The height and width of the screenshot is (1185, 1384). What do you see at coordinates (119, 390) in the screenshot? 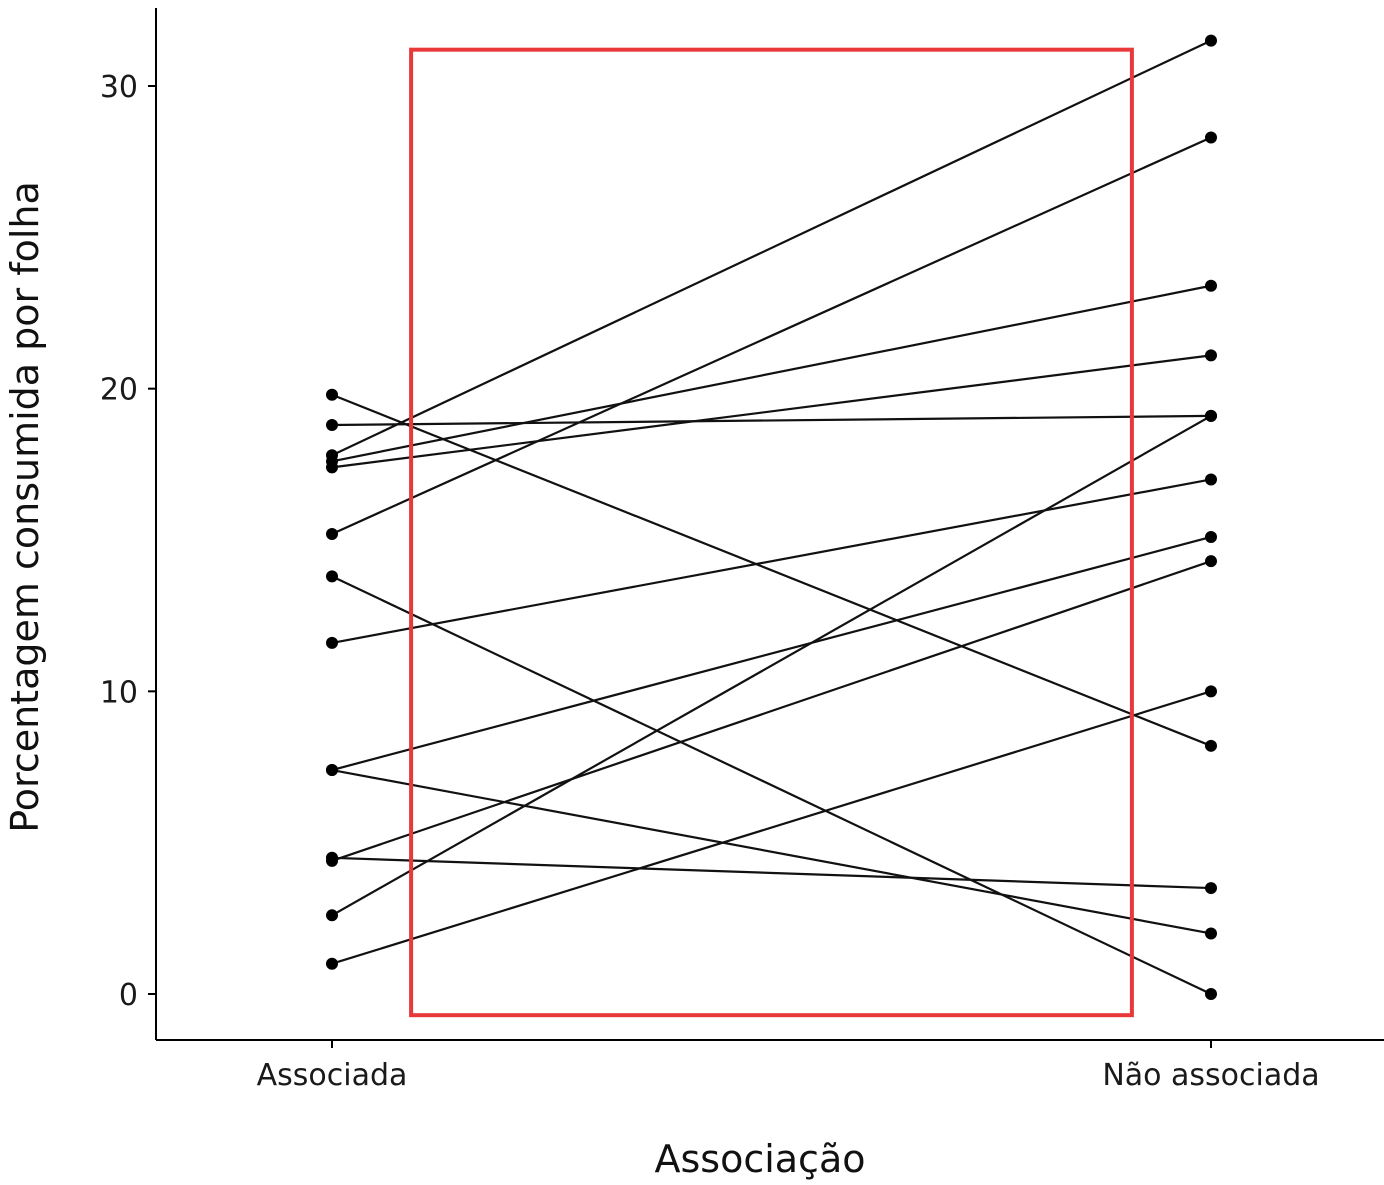
I see `y-tick-label: 20` at bounding box center [119, 390].